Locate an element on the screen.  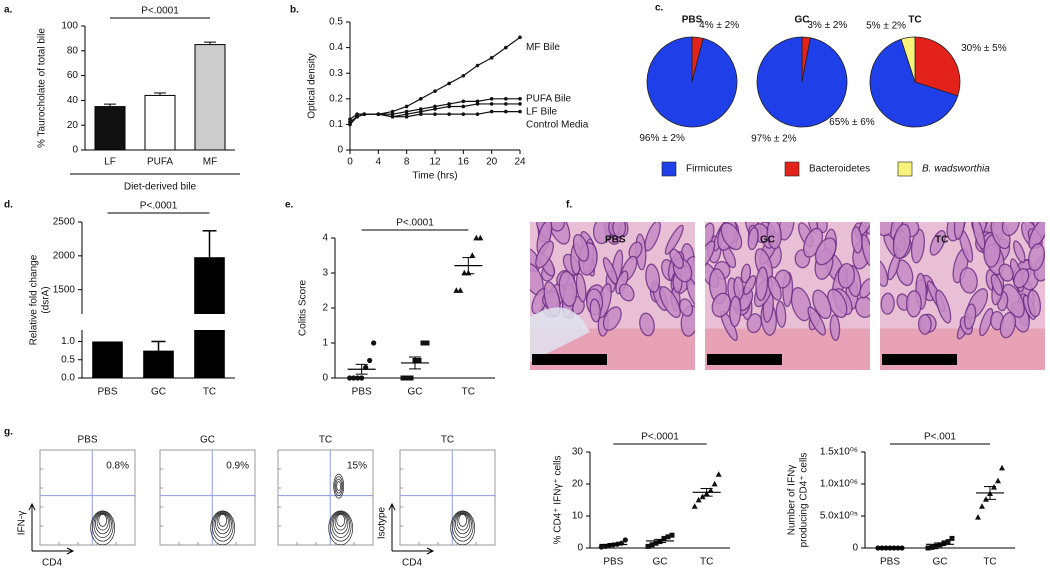
legend-label: Bacteroidetes is located at coordinates (839, 169).